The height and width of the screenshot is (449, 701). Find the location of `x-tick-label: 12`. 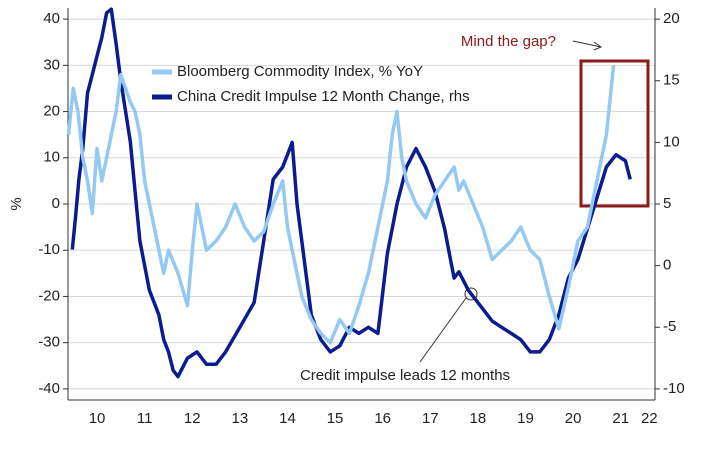

x-tick-label: 12 is located at coordinates (192, 418).